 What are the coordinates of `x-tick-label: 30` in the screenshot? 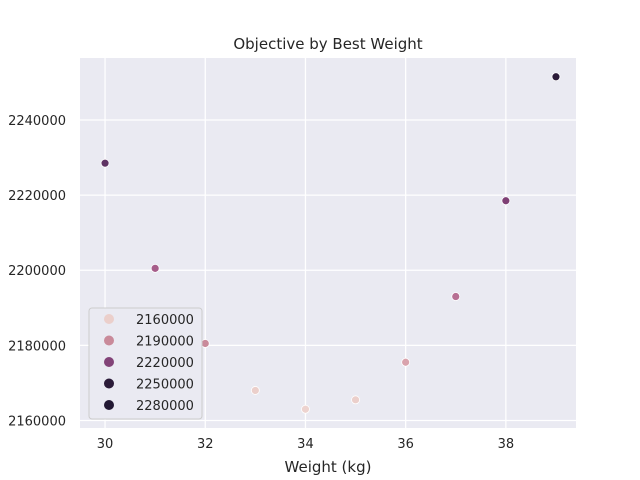 It's located at (105, 444).